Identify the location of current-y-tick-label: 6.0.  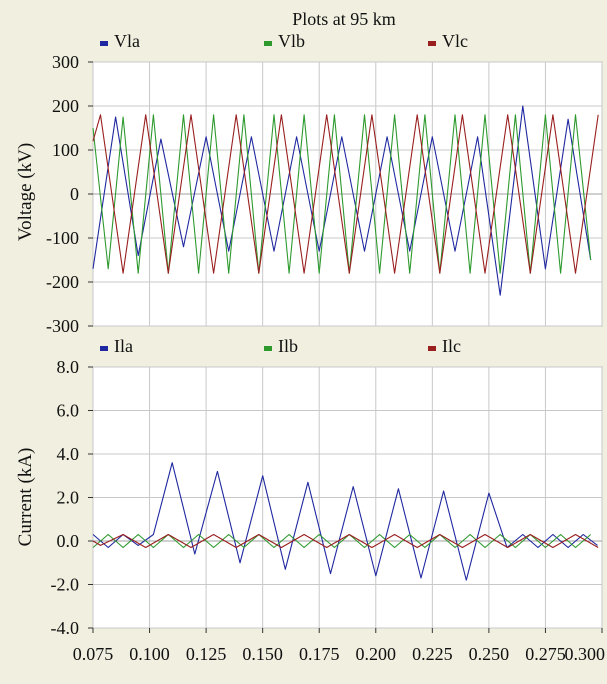
(68, 411).